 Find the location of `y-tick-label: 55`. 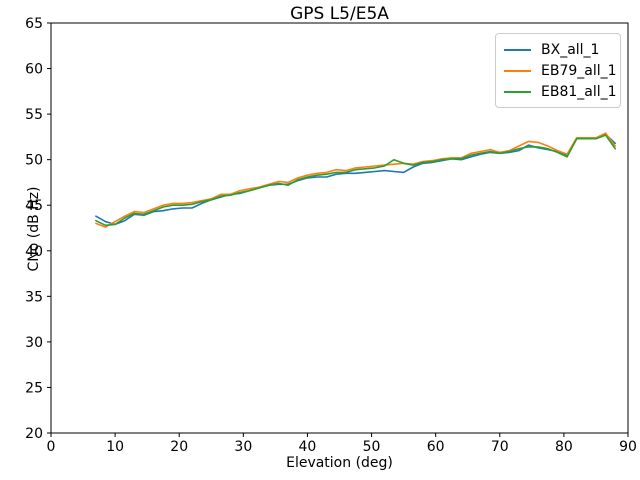

y-tick-label: 55 is located at coordinates (34, 115).